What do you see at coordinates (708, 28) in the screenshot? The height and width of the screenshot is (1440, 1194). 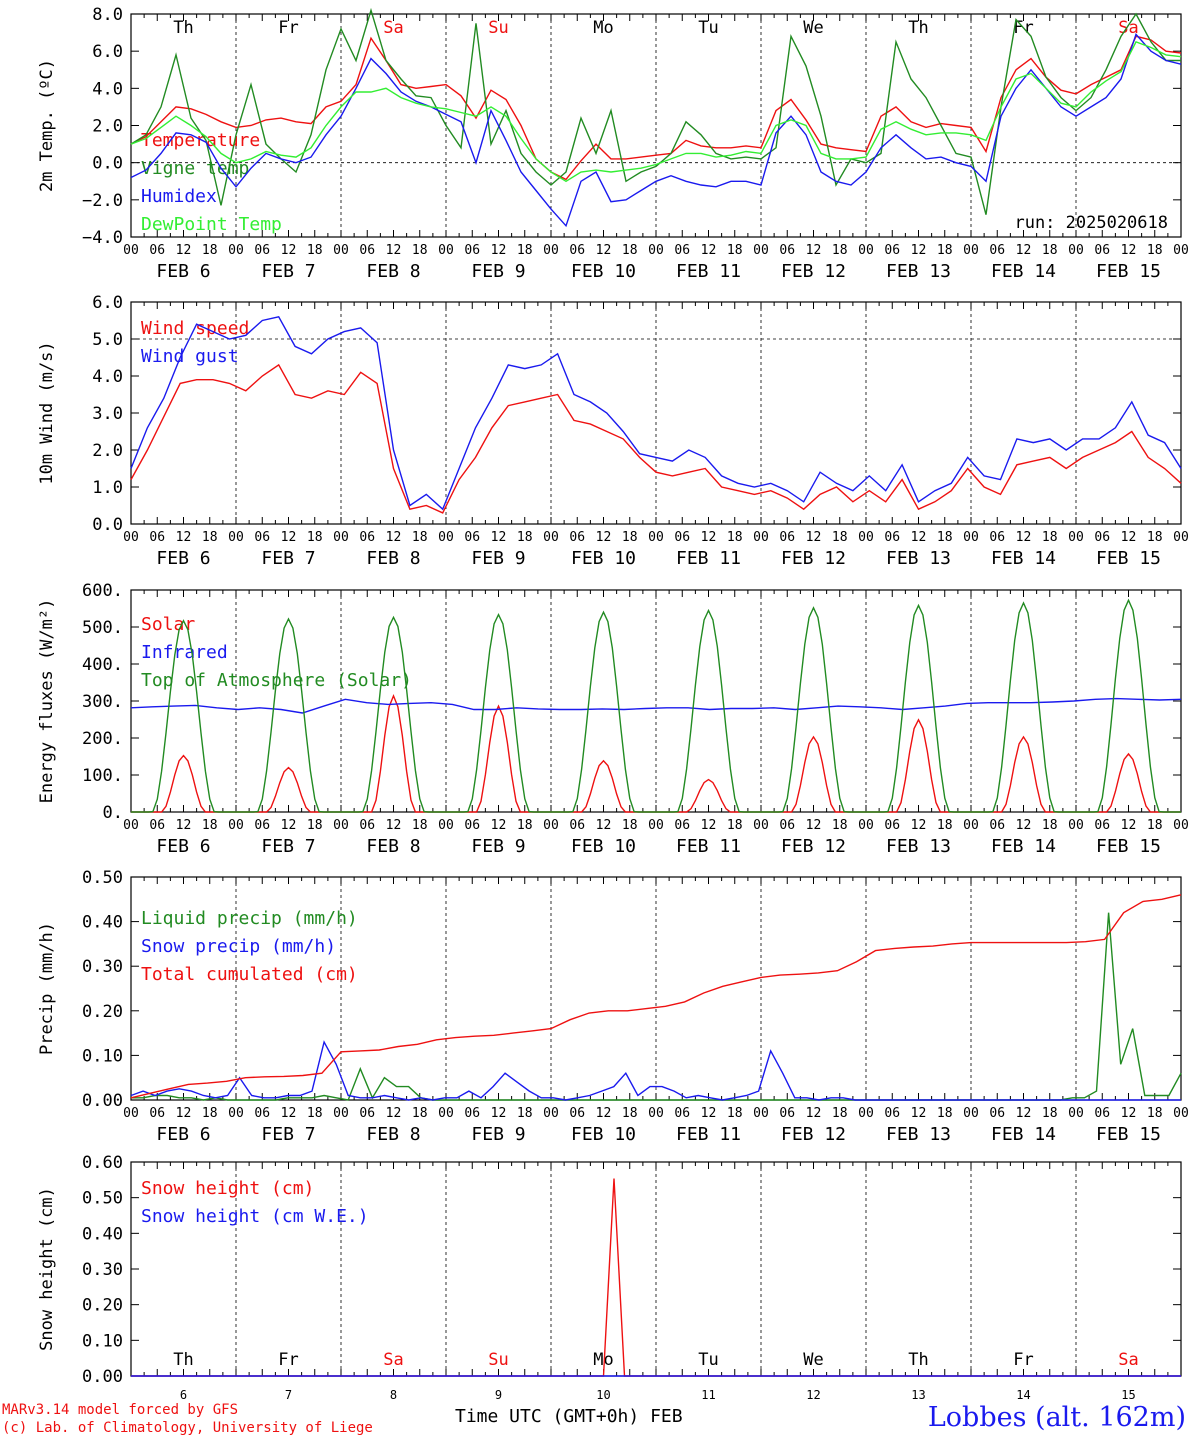 I see `weekday-label: Tu` at bounding box center [708, 28].